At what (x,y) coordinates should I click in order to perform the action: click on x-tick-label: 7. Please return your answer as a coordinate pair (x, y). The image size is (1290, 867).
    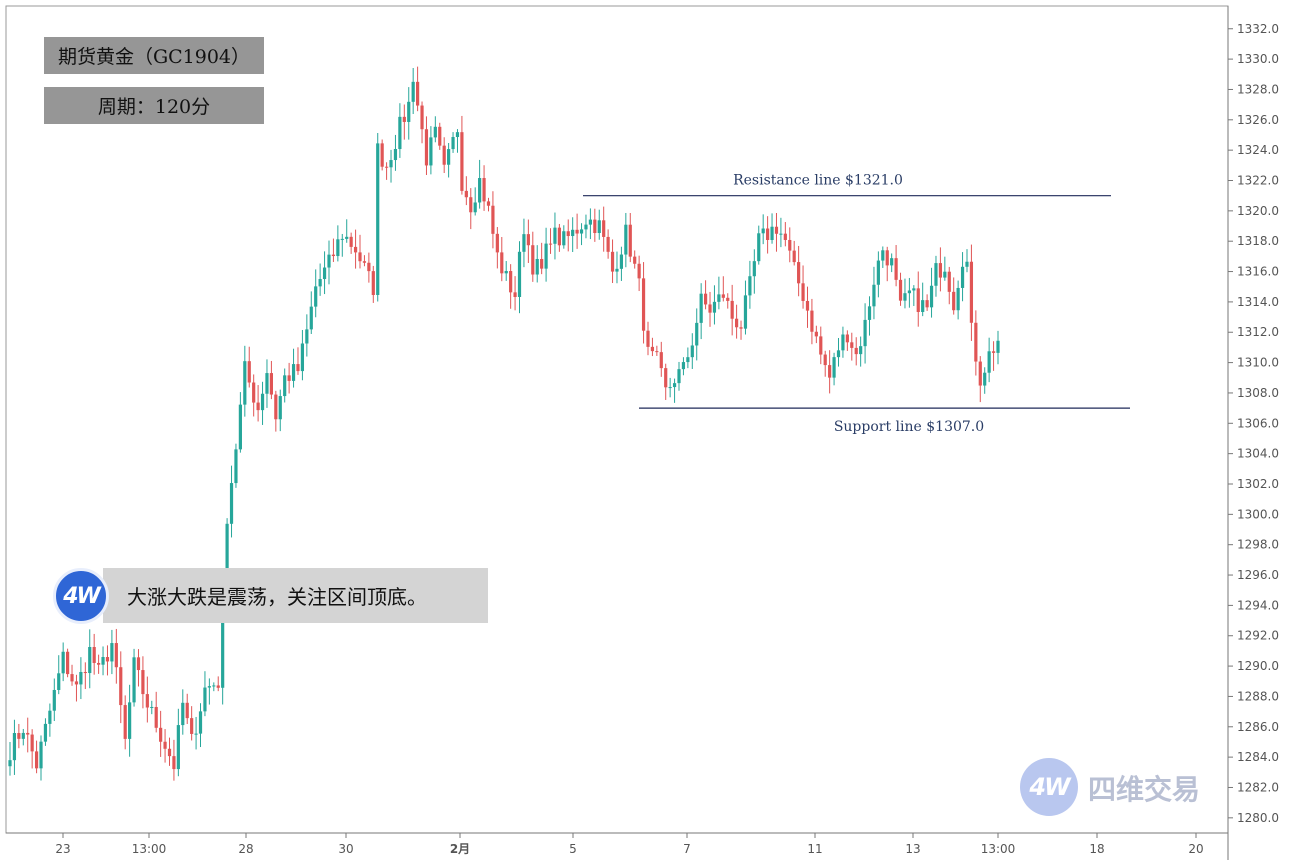
    Looking at the image, I should click on (687, 849).